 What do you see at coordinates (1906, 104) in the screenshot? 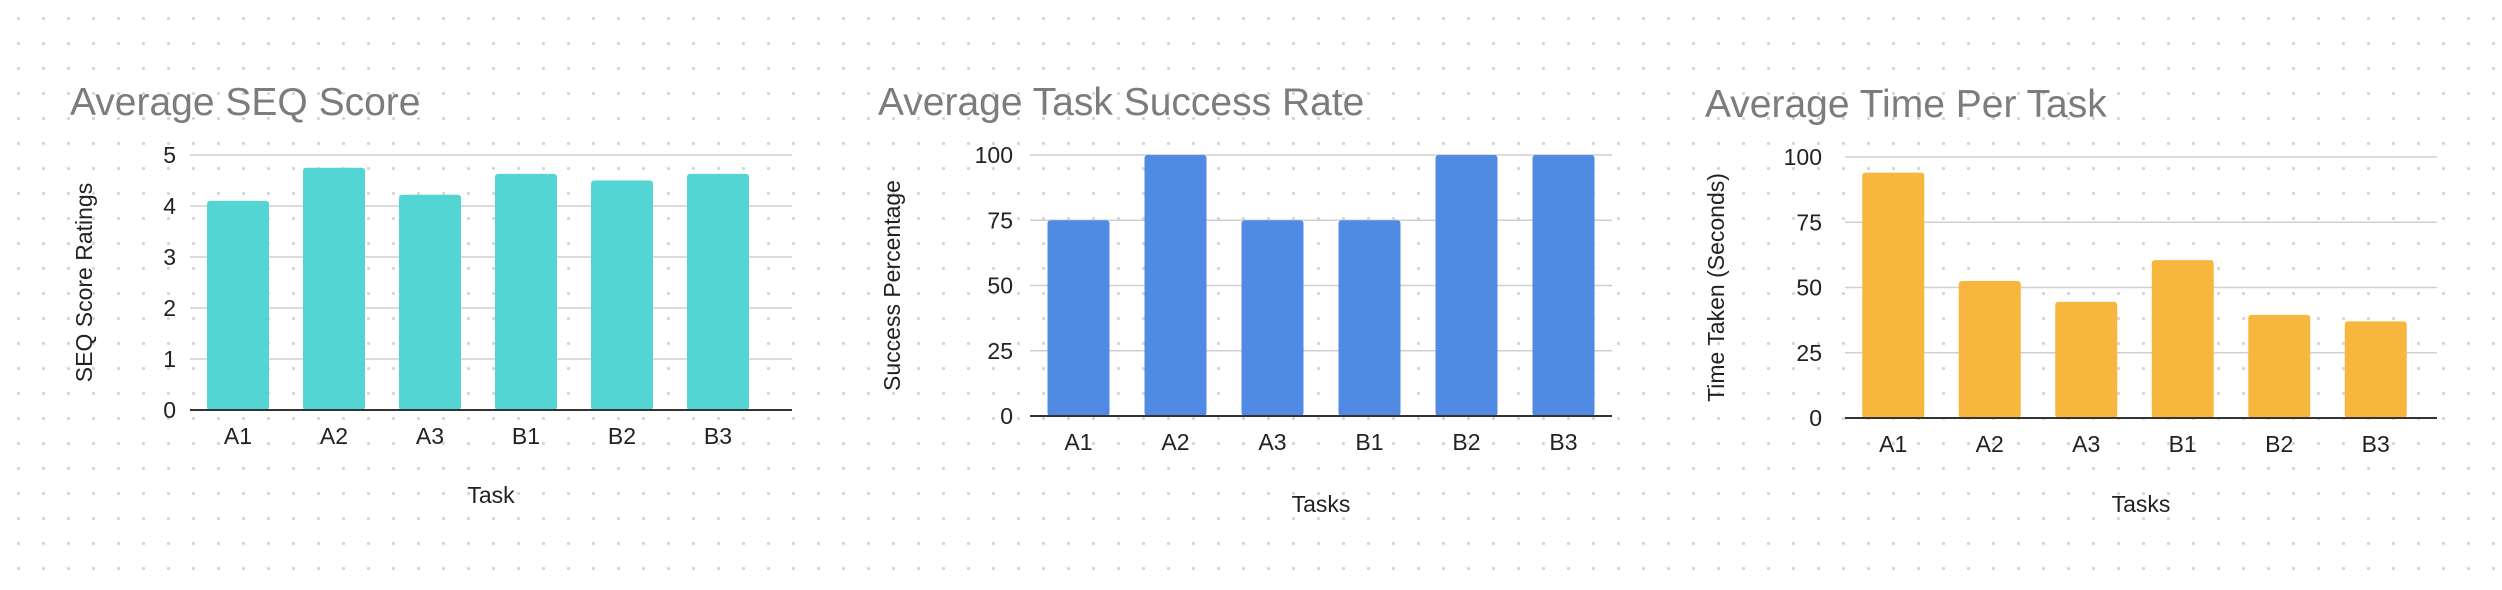
I see `chart-title: Average Time Per Task` at bounding box center [1906, 104].